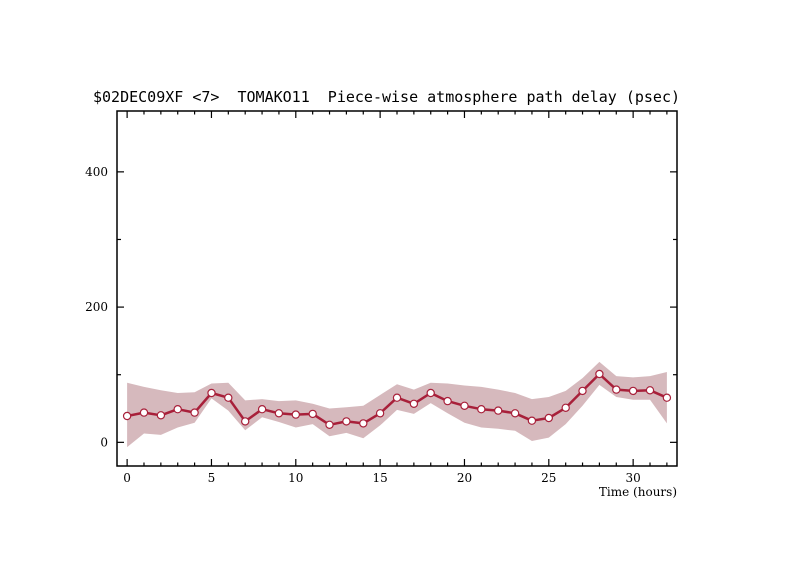 This screenshot has height=577, width=794. What do you see at coordinates (295, 478) in the screenshot?
I see `x-tick-label: 10` at bounding box center [295, 478].